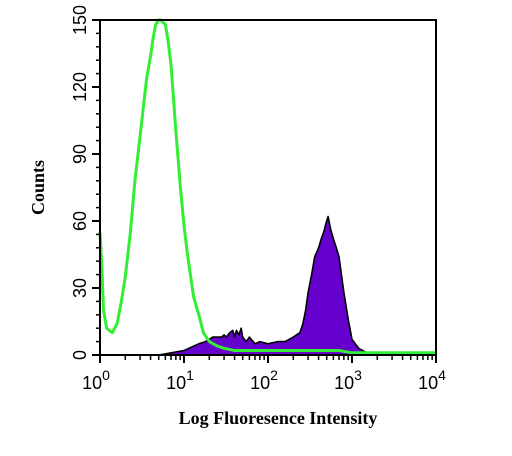 The width and height of the screenshot is (512, 456). I want to click on y-axis: 0 30 60 90 120 150, so click(85, 182).